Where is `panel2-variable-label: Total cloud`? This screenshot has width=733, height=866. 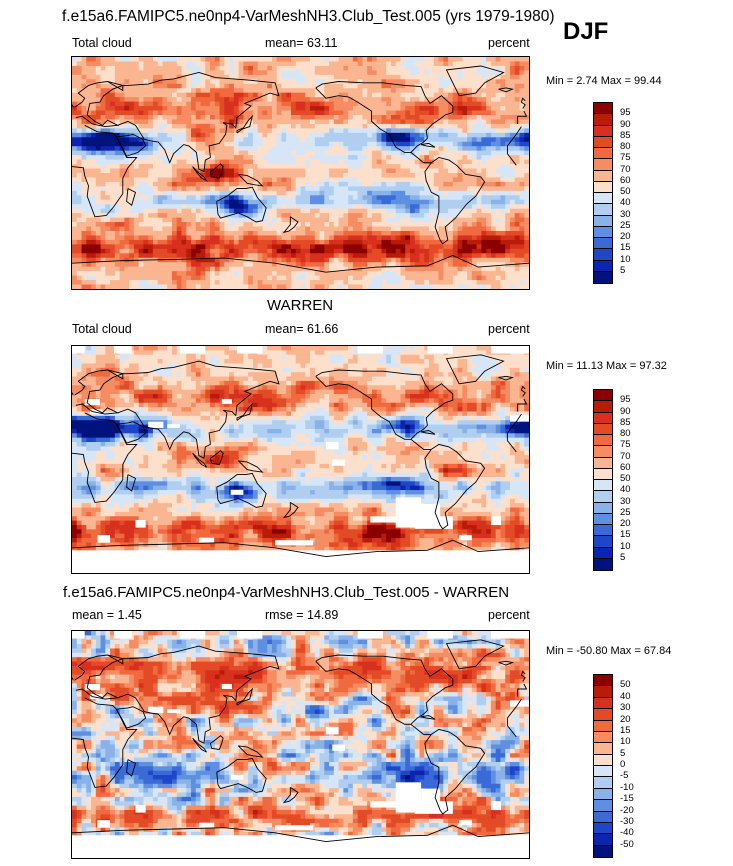 panel2-variable-label: Total cloud is located at coordinates (102, 329).